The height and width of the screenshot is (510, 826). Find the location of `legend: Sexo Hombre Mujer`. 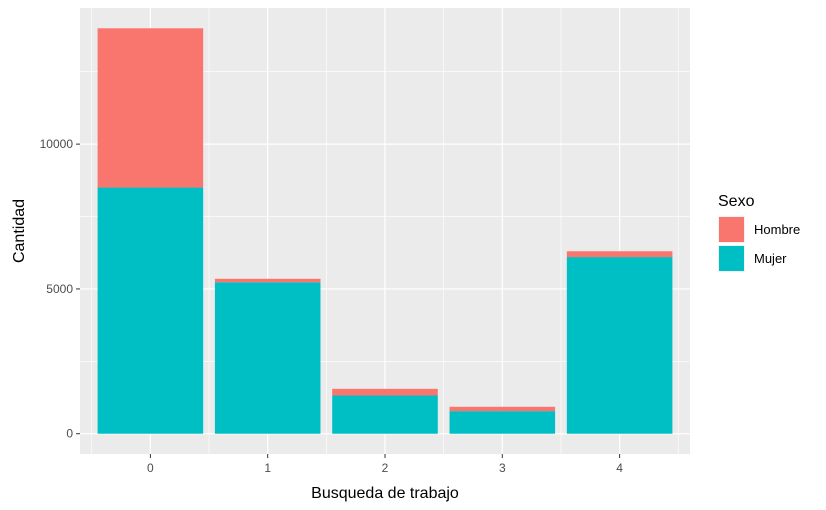

legend: Sexo Hombre Mujer is located at coordinates (759, 232).